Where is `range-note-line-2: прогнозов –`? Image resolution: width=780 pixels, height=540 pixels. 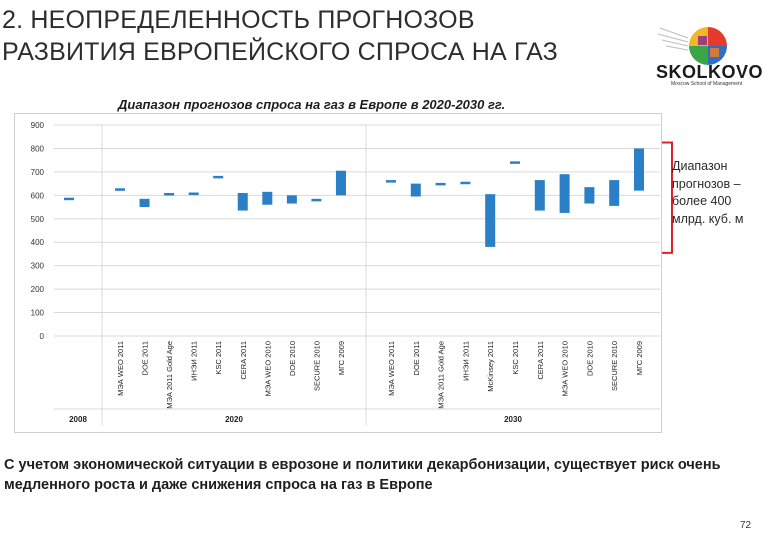
range-note-line-2: прогнозов – is located at coordinates (706, 183).